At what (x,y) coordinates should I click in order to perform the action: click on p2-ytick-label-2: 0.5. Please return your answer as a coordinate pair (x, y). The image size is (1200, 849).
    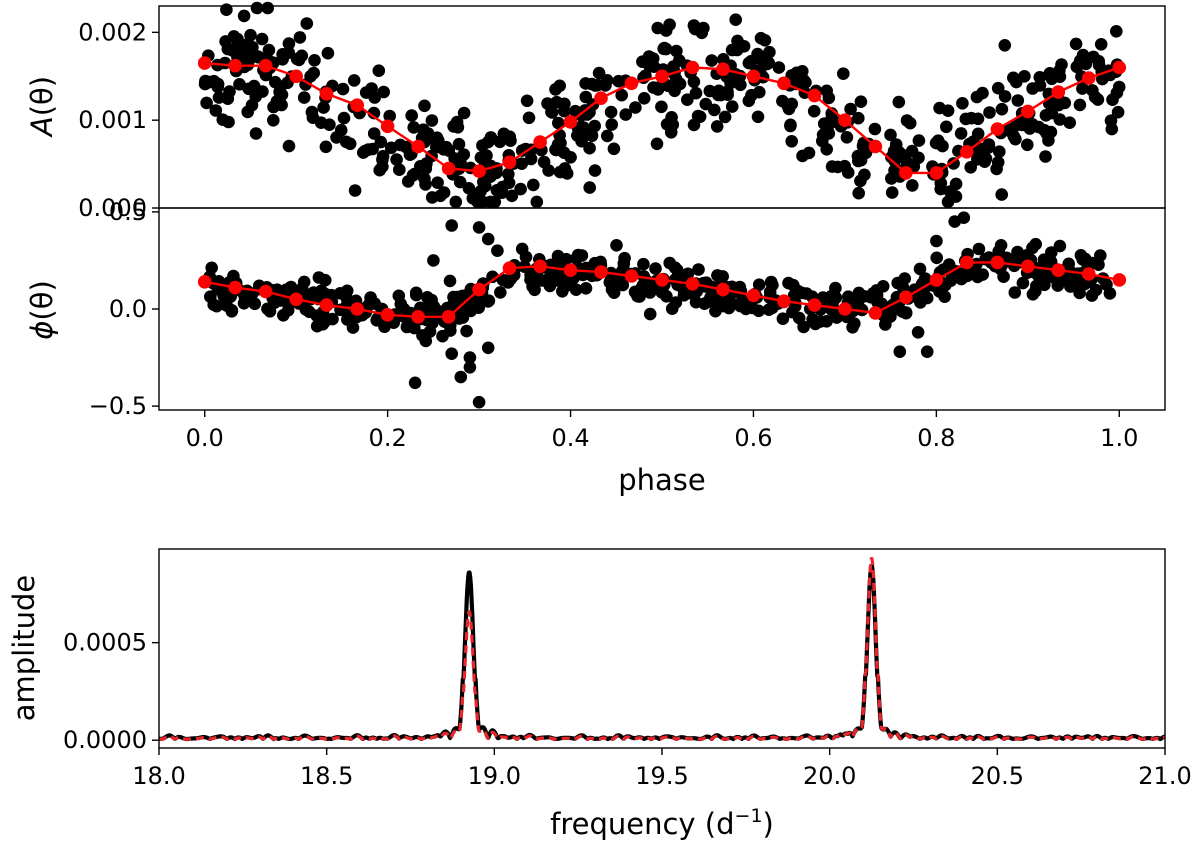
    Looking at the image, I should click on (128, 212).